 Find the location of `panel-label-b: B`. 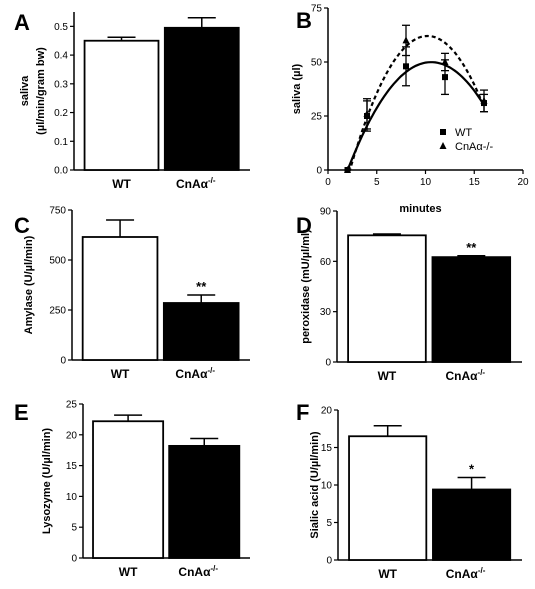

panel-label-b: B is located at coordinates (304, 20).